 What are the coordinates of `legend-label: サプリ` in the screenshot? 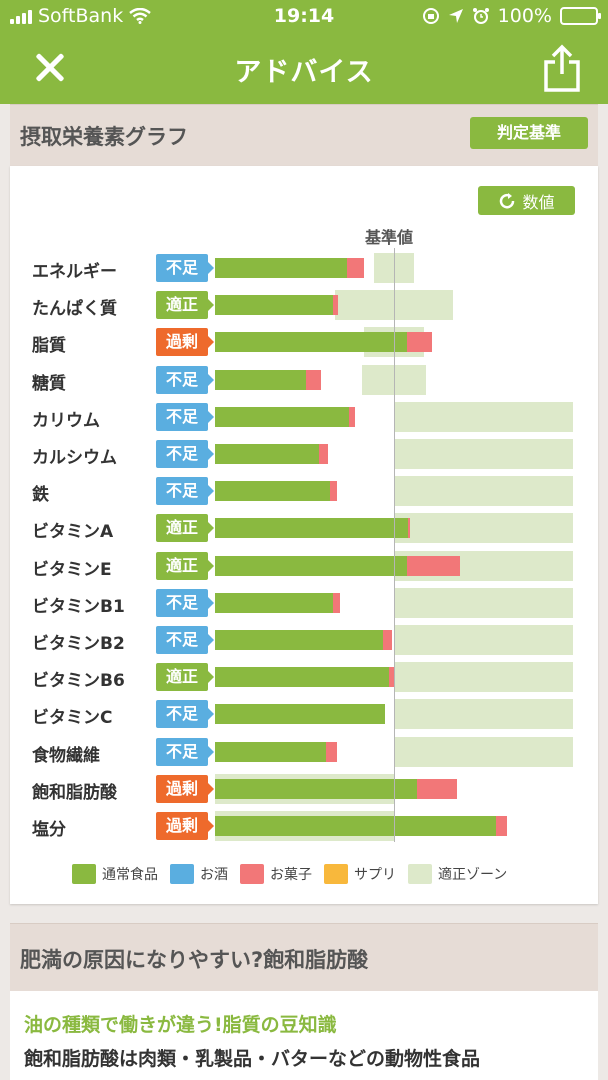 It's located at (375, 875).